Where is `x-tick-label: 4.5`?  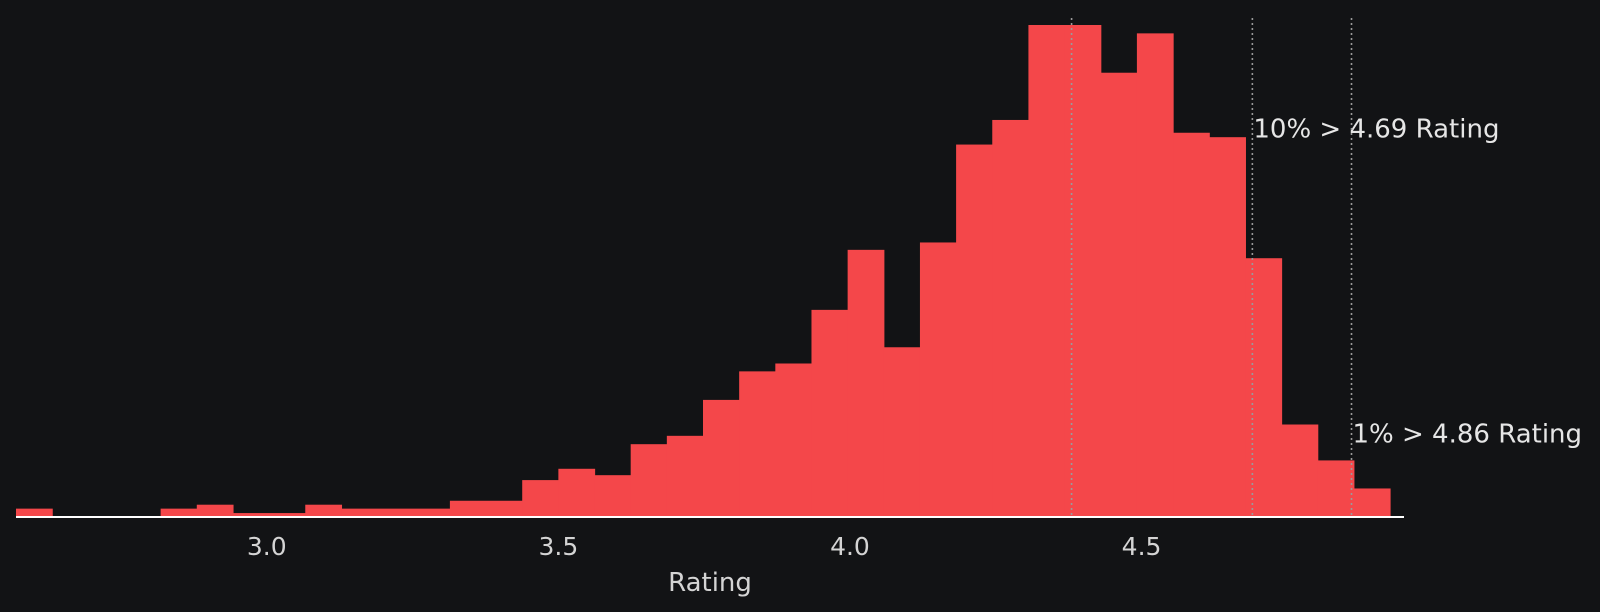
x-tick-label: 4.5 is located at coordinates (1142, 546).